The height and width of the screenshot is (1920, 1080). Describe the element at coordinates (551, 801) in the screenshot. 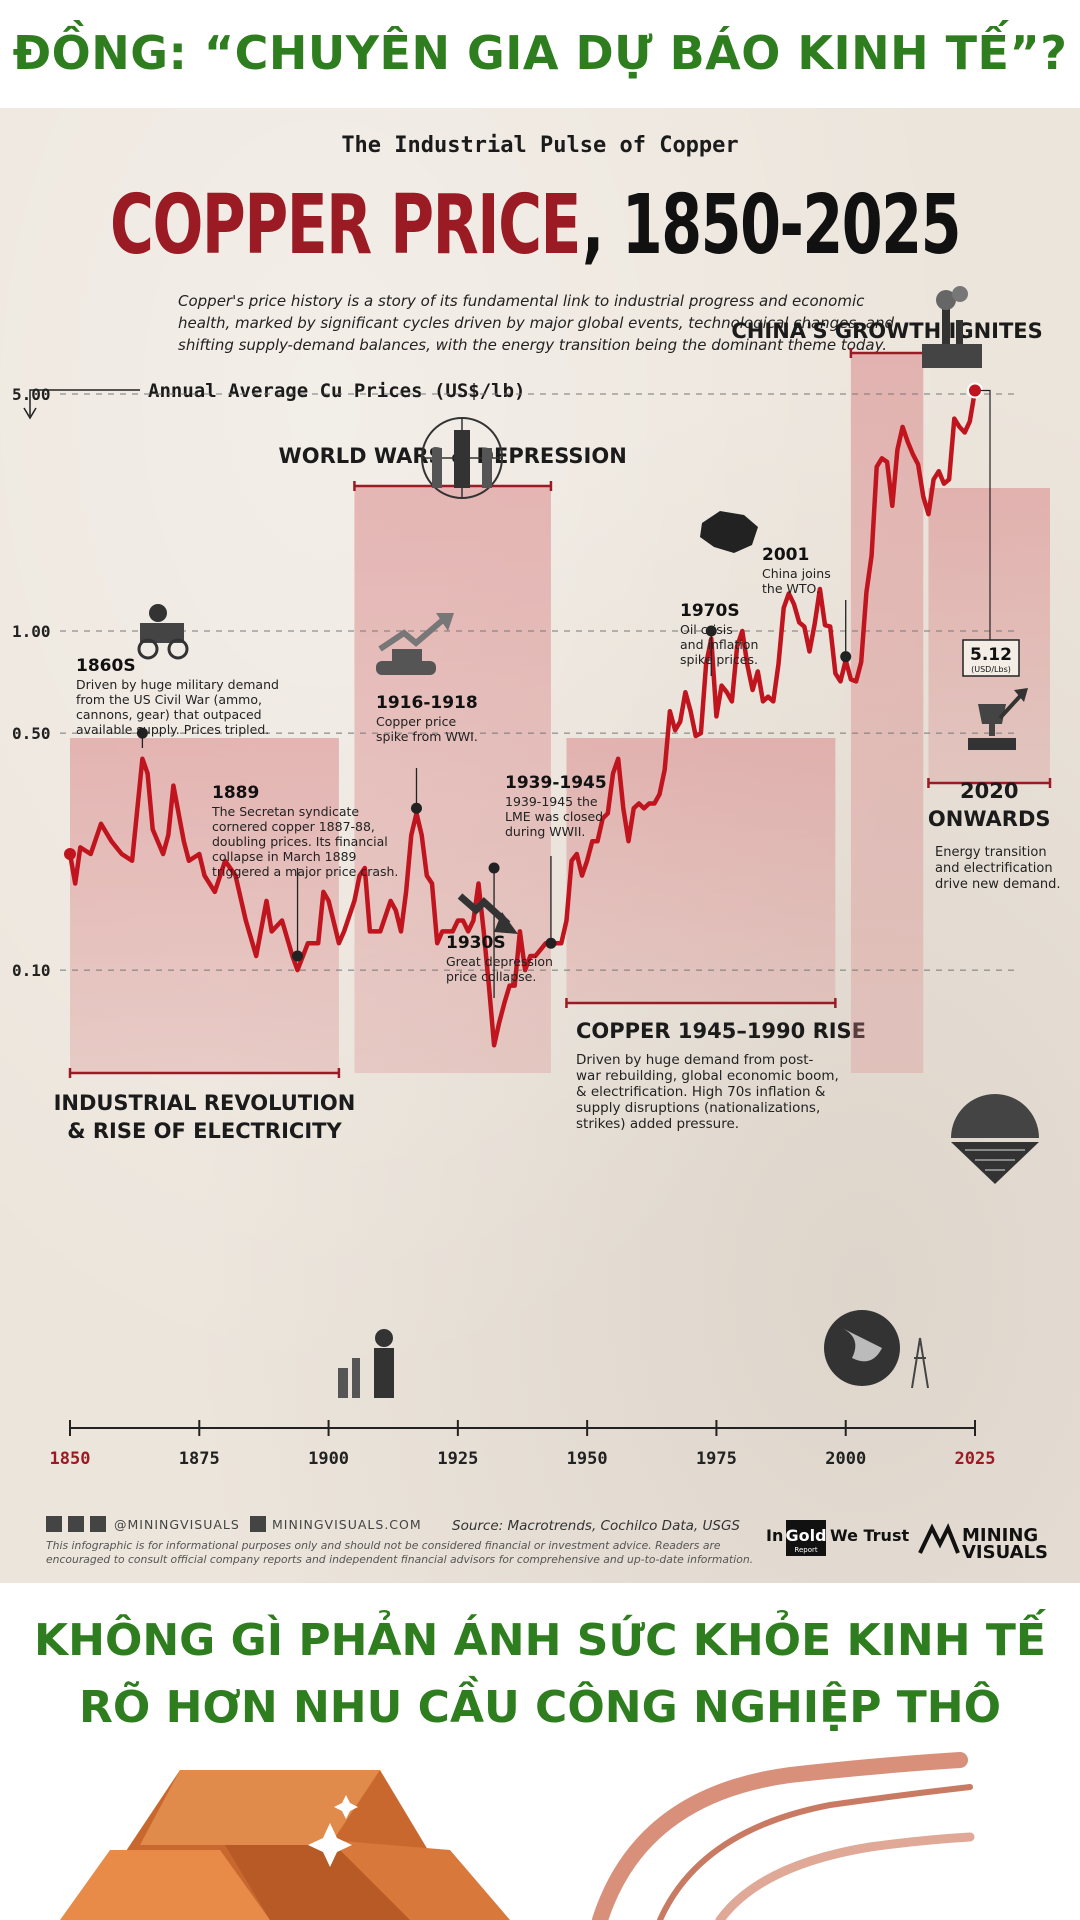

I see `annotation-text: 1939-1945 the` at that location.